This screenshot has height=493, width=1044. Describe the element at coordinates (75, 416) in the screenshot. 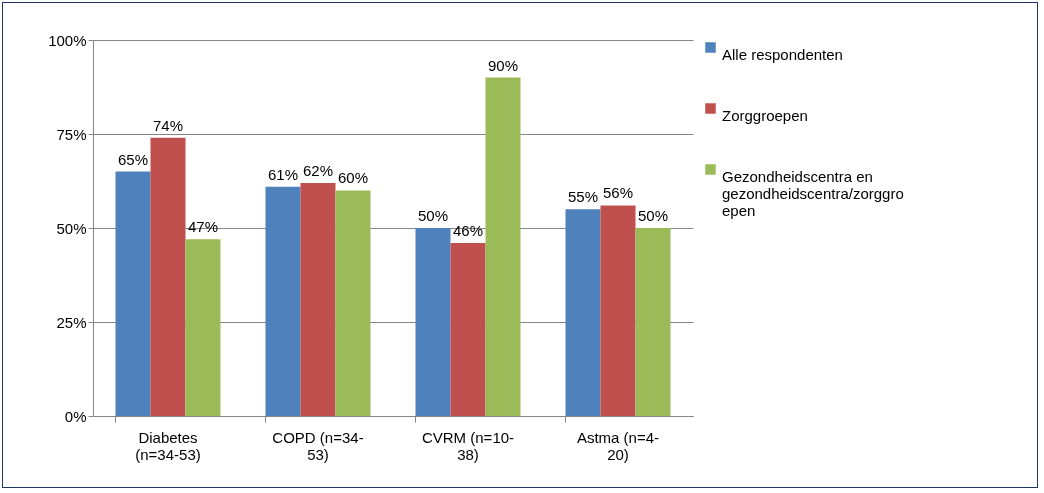

I see `y-tick-label: 0%` at that location.